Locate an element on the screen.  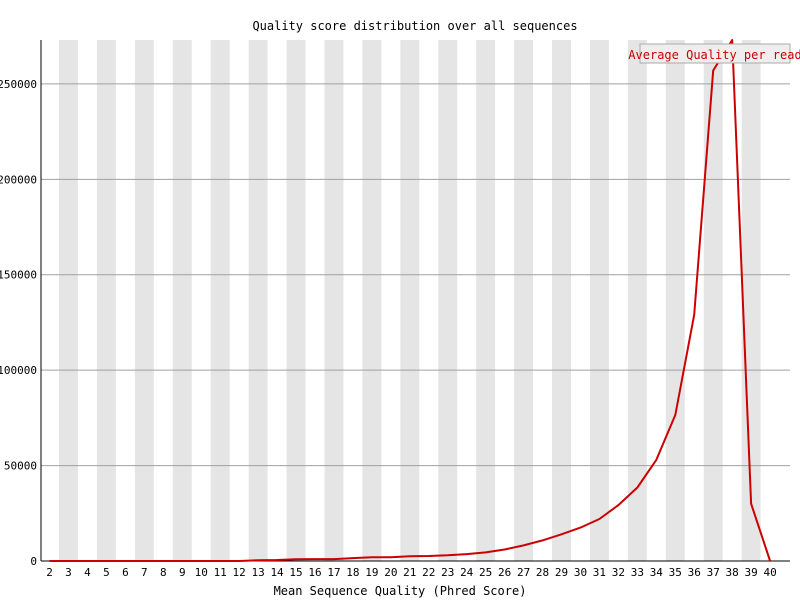
x-tick-label: 21 is located at coordinates (409, 572).